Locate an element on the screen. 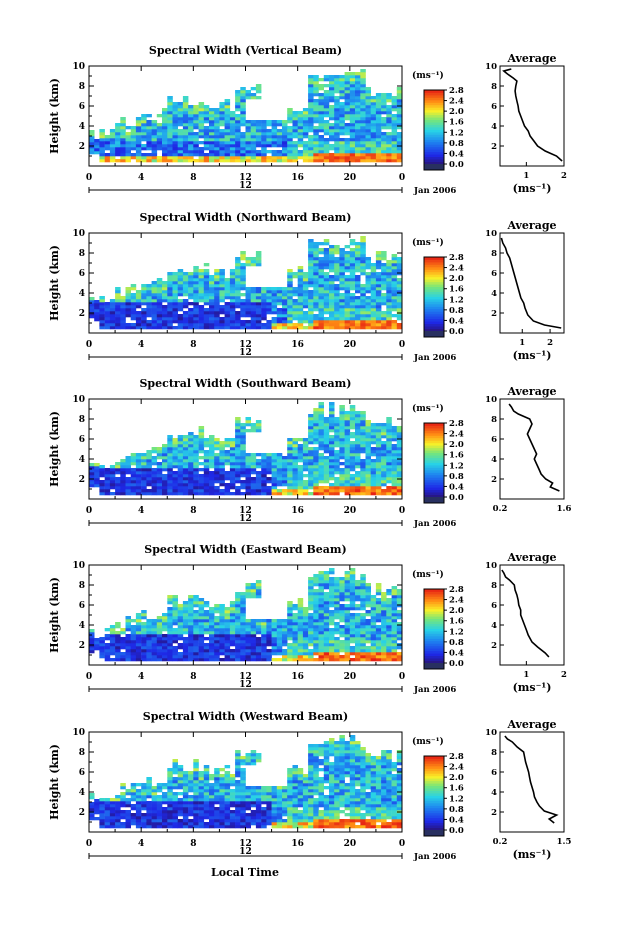 This screenshot has height=929, width=619. colorbar-tick-label: 0.4 is located at coordinates (456, 154).